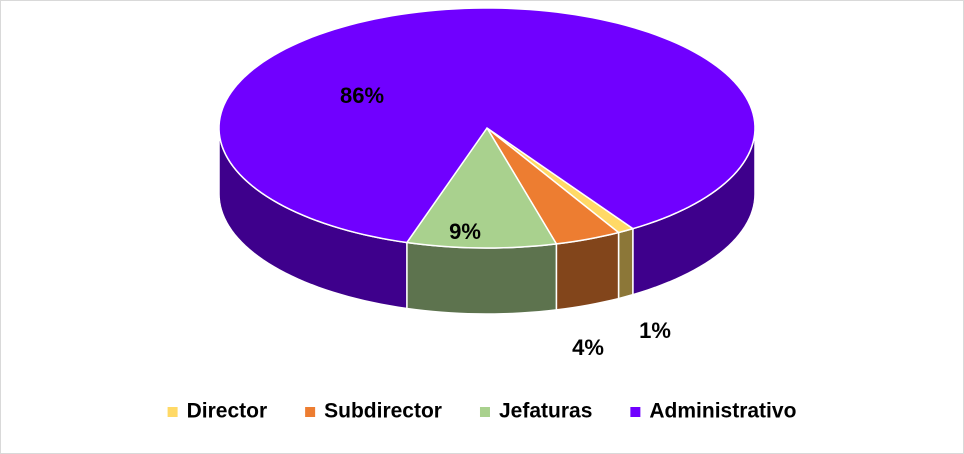 The width and height of the screenshot is (964, 454). What do you see at coordinates (383, 411) in the screenshot?
I see `legend-label: Subdirector` at bounding box center [383, 411].